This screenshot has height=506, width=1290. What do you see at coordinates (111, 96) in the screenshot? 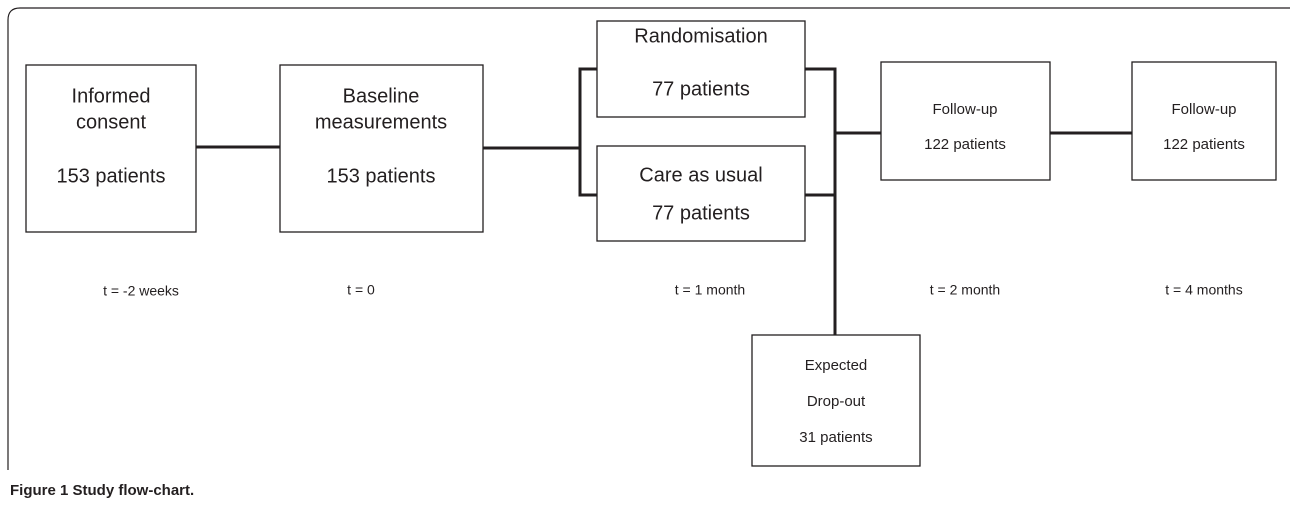
I see `node-label: Informed` at bounding box center [111, 96].